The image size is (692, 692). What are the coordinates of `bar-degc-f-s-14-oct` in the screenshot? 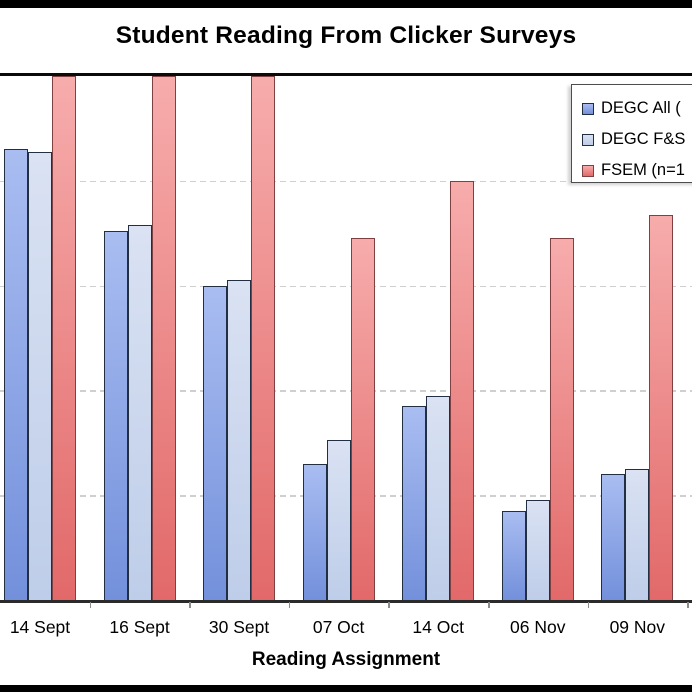 It's located at (438, 497).